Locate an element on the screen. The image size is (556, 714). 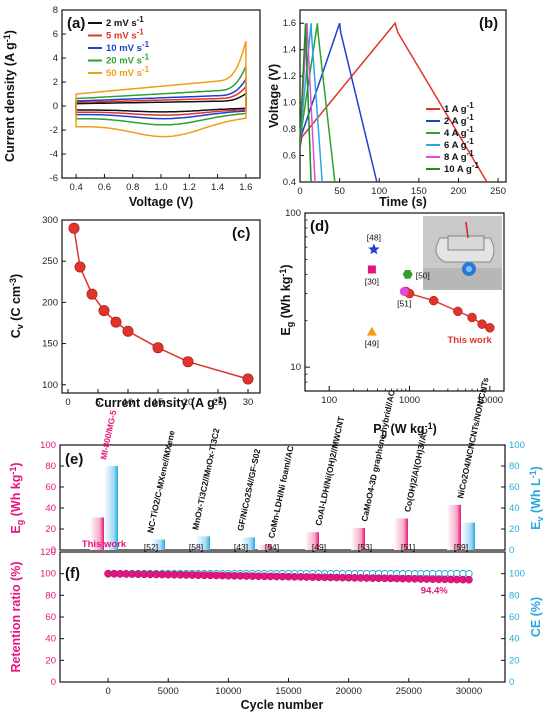
d-this-work-line is located at coordinates (448, 309).